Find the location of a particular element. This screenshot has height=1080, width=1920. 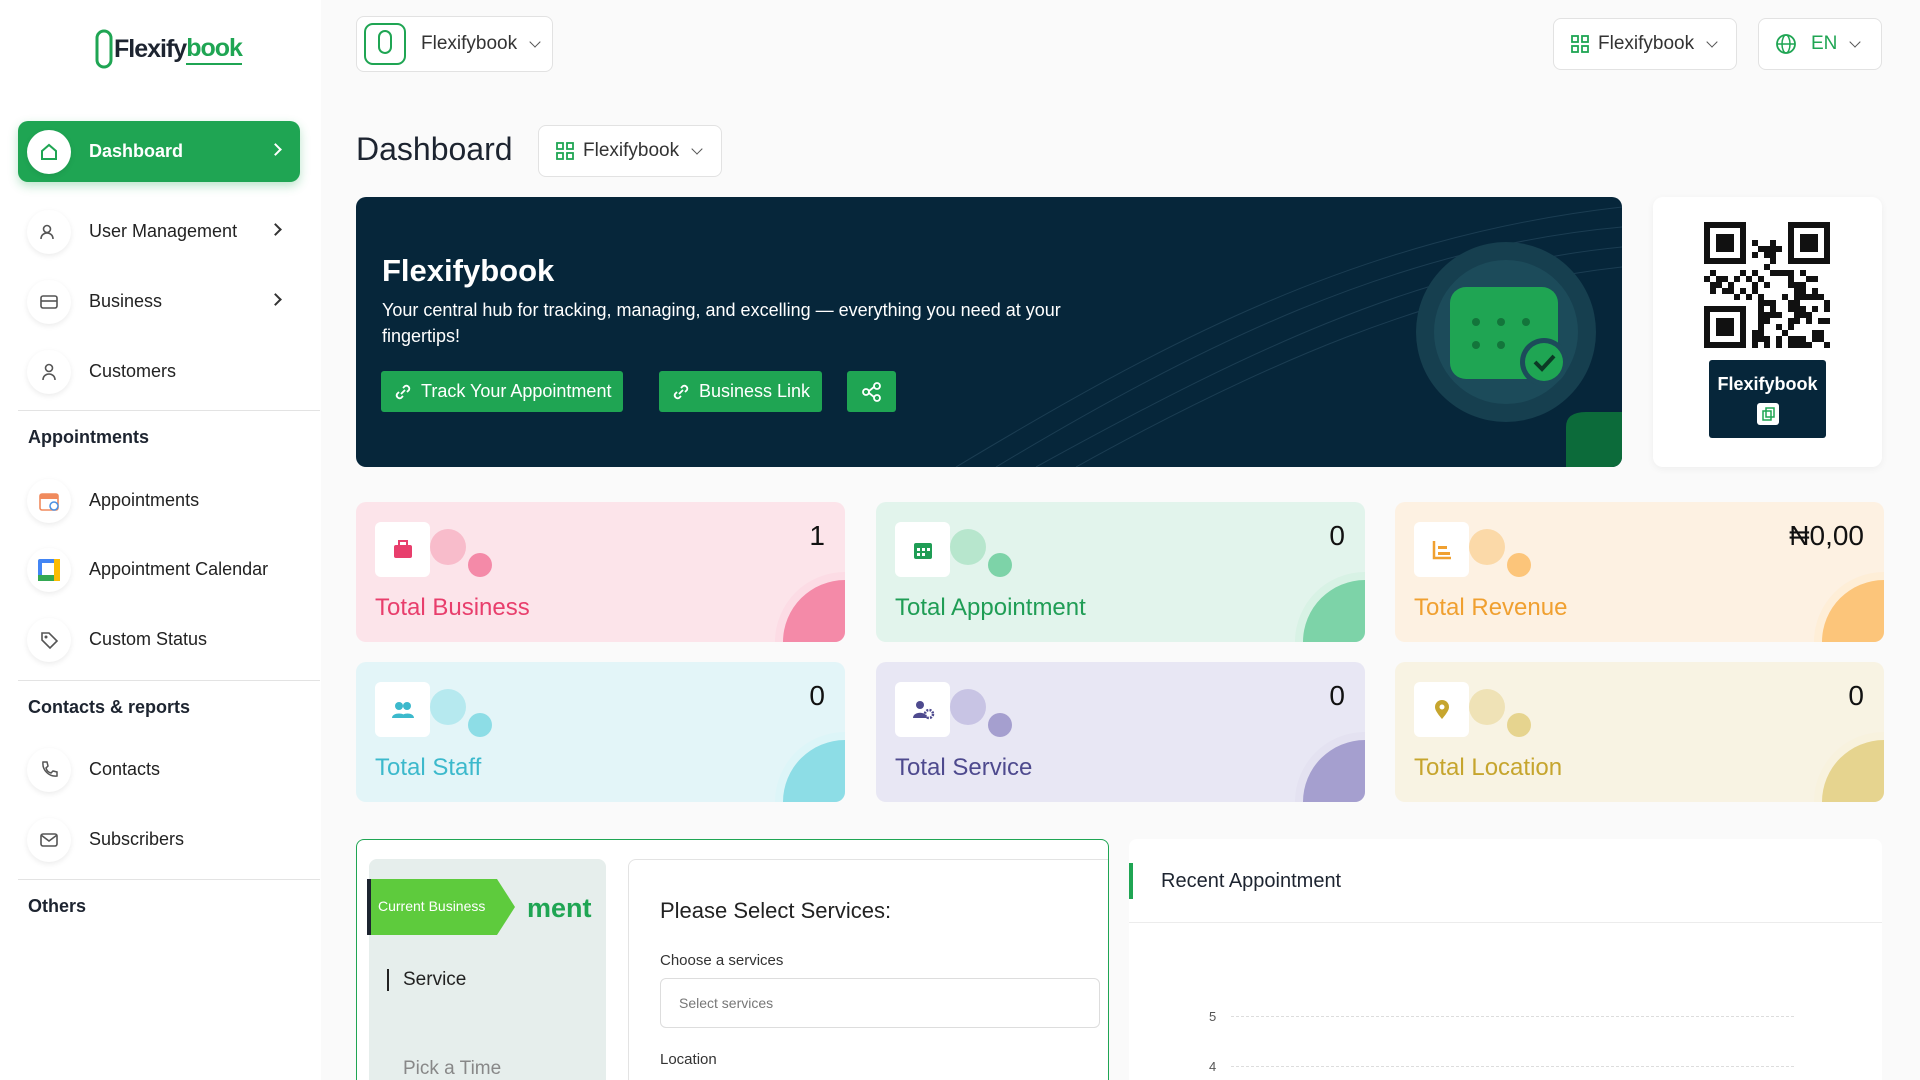

selector-label: Flexifybook is located at coordinates (1646, 43).